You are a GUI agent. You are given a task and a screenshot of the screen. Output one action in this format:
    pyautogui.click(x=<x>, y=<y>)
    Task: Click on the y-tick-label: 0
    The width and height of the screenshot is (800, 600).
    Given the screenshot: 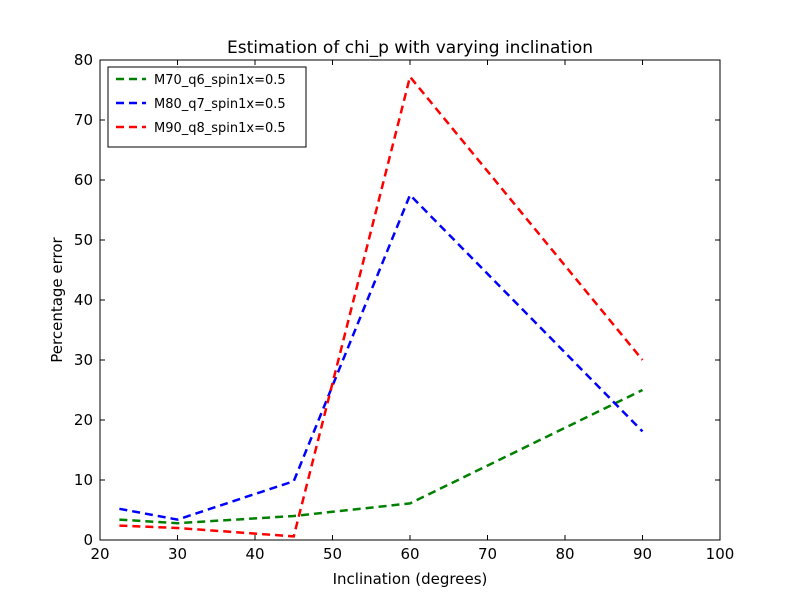 What is the action you would take?
    pyautogui.click(x=88, y=540)
    